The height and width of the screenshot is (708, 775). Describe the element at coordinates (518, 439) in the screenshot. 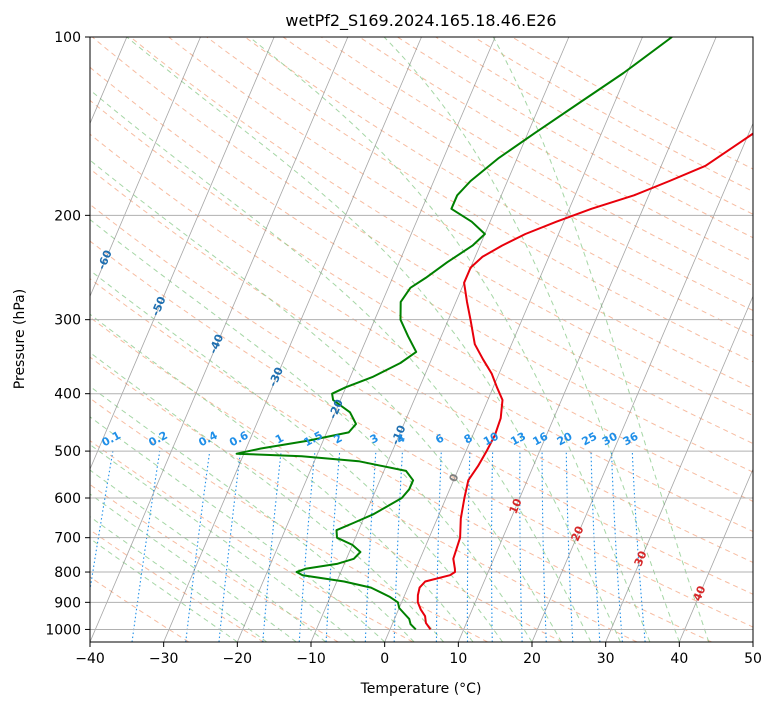

I see `mixing-ratio-label: 13` at that location.